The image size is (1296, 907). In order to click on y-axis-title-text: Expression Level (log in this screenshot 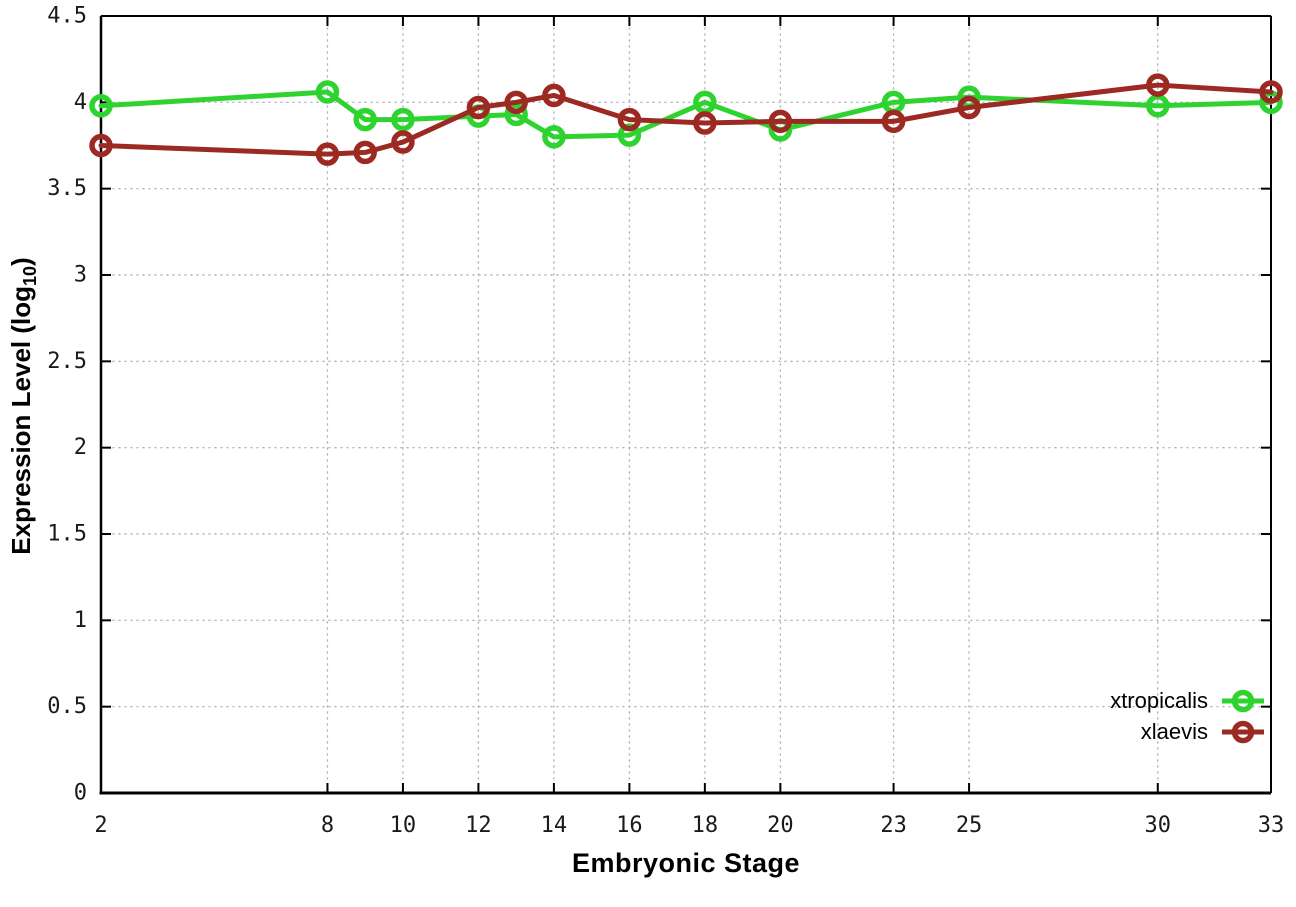, I will do `click(21, 420)`.